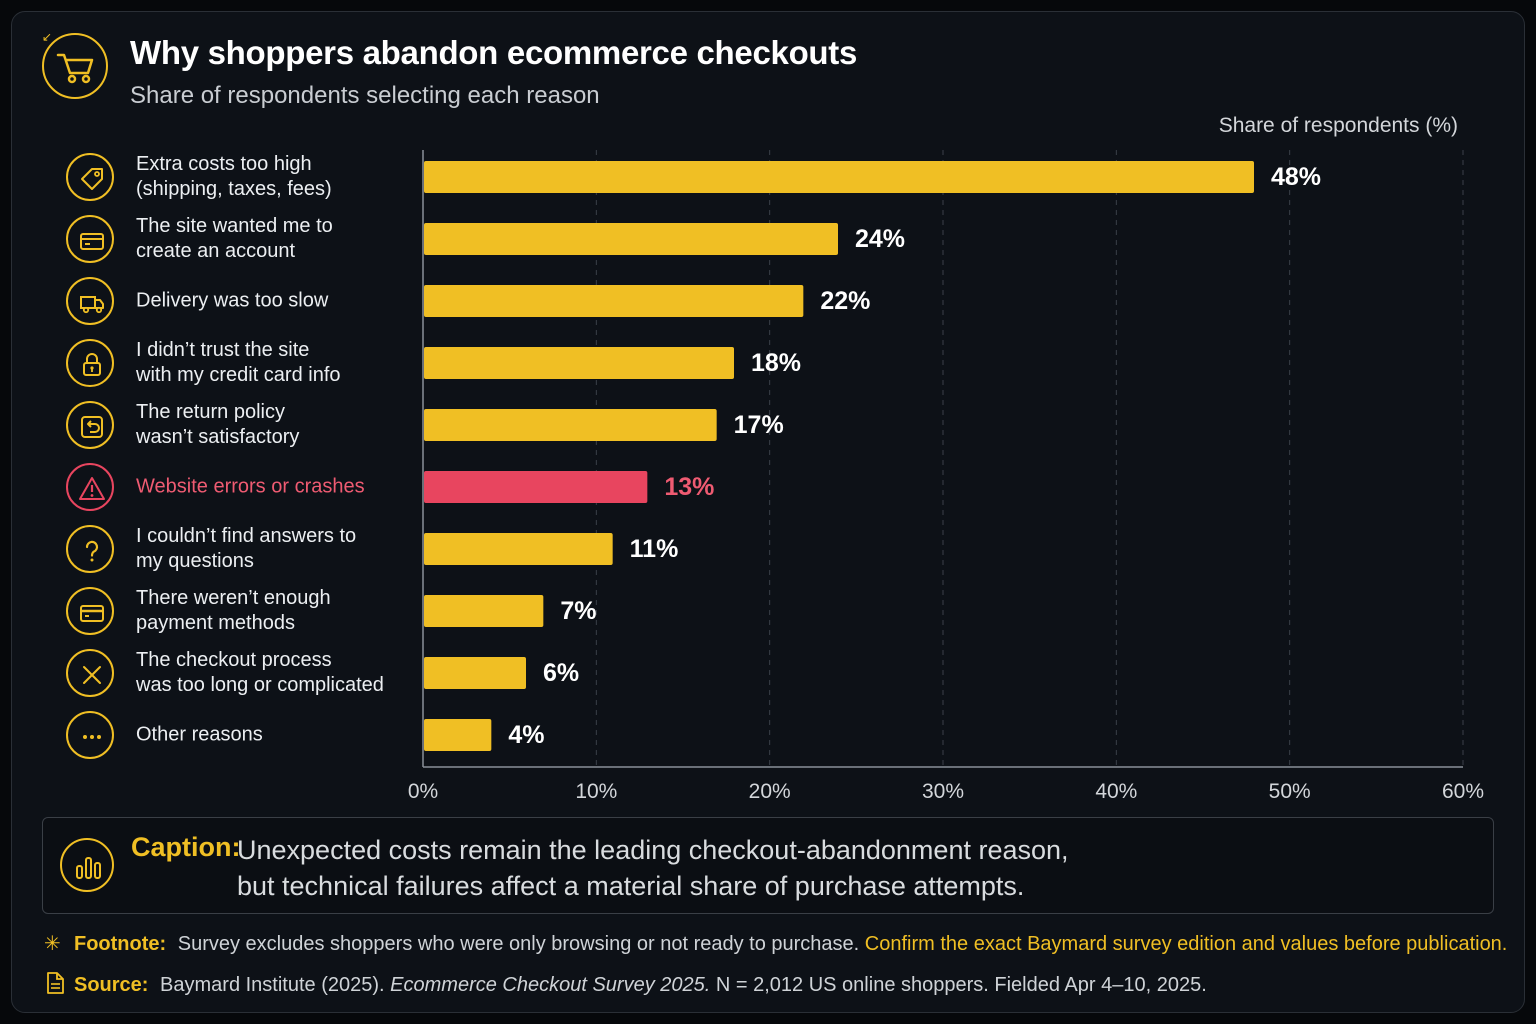  What do you see at coordinates (47, 37) in the screenshot?
I see `corner-arrow-icon: ↙` at bounding box center [47, 37].